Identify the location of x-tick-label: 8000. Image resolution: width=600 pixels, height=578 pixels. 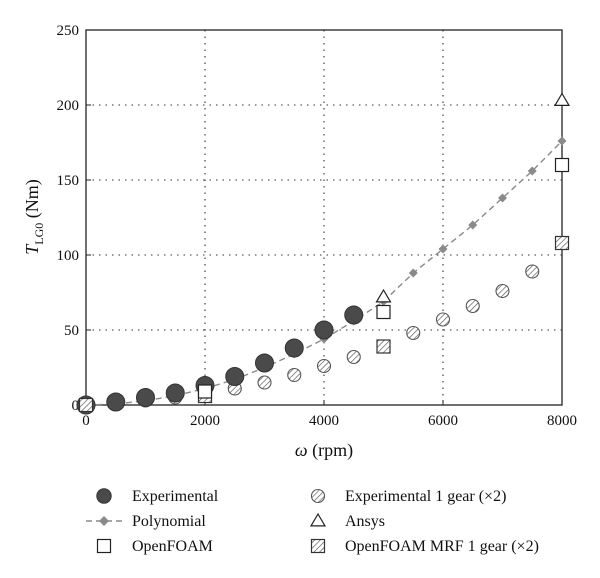
(562, 421).